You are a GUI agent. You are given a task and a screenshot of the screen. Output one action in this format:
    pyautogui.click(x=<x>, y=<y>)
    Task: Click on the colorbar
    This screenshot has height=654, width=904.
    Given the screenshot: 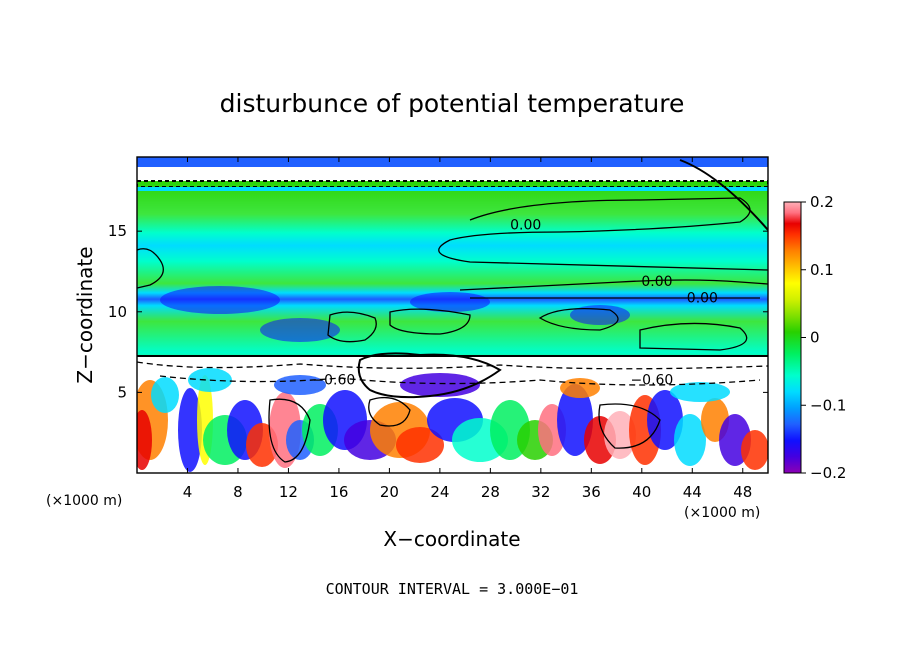 What is the action you would take?
    pyautogui.click(x=792, y=337)
    